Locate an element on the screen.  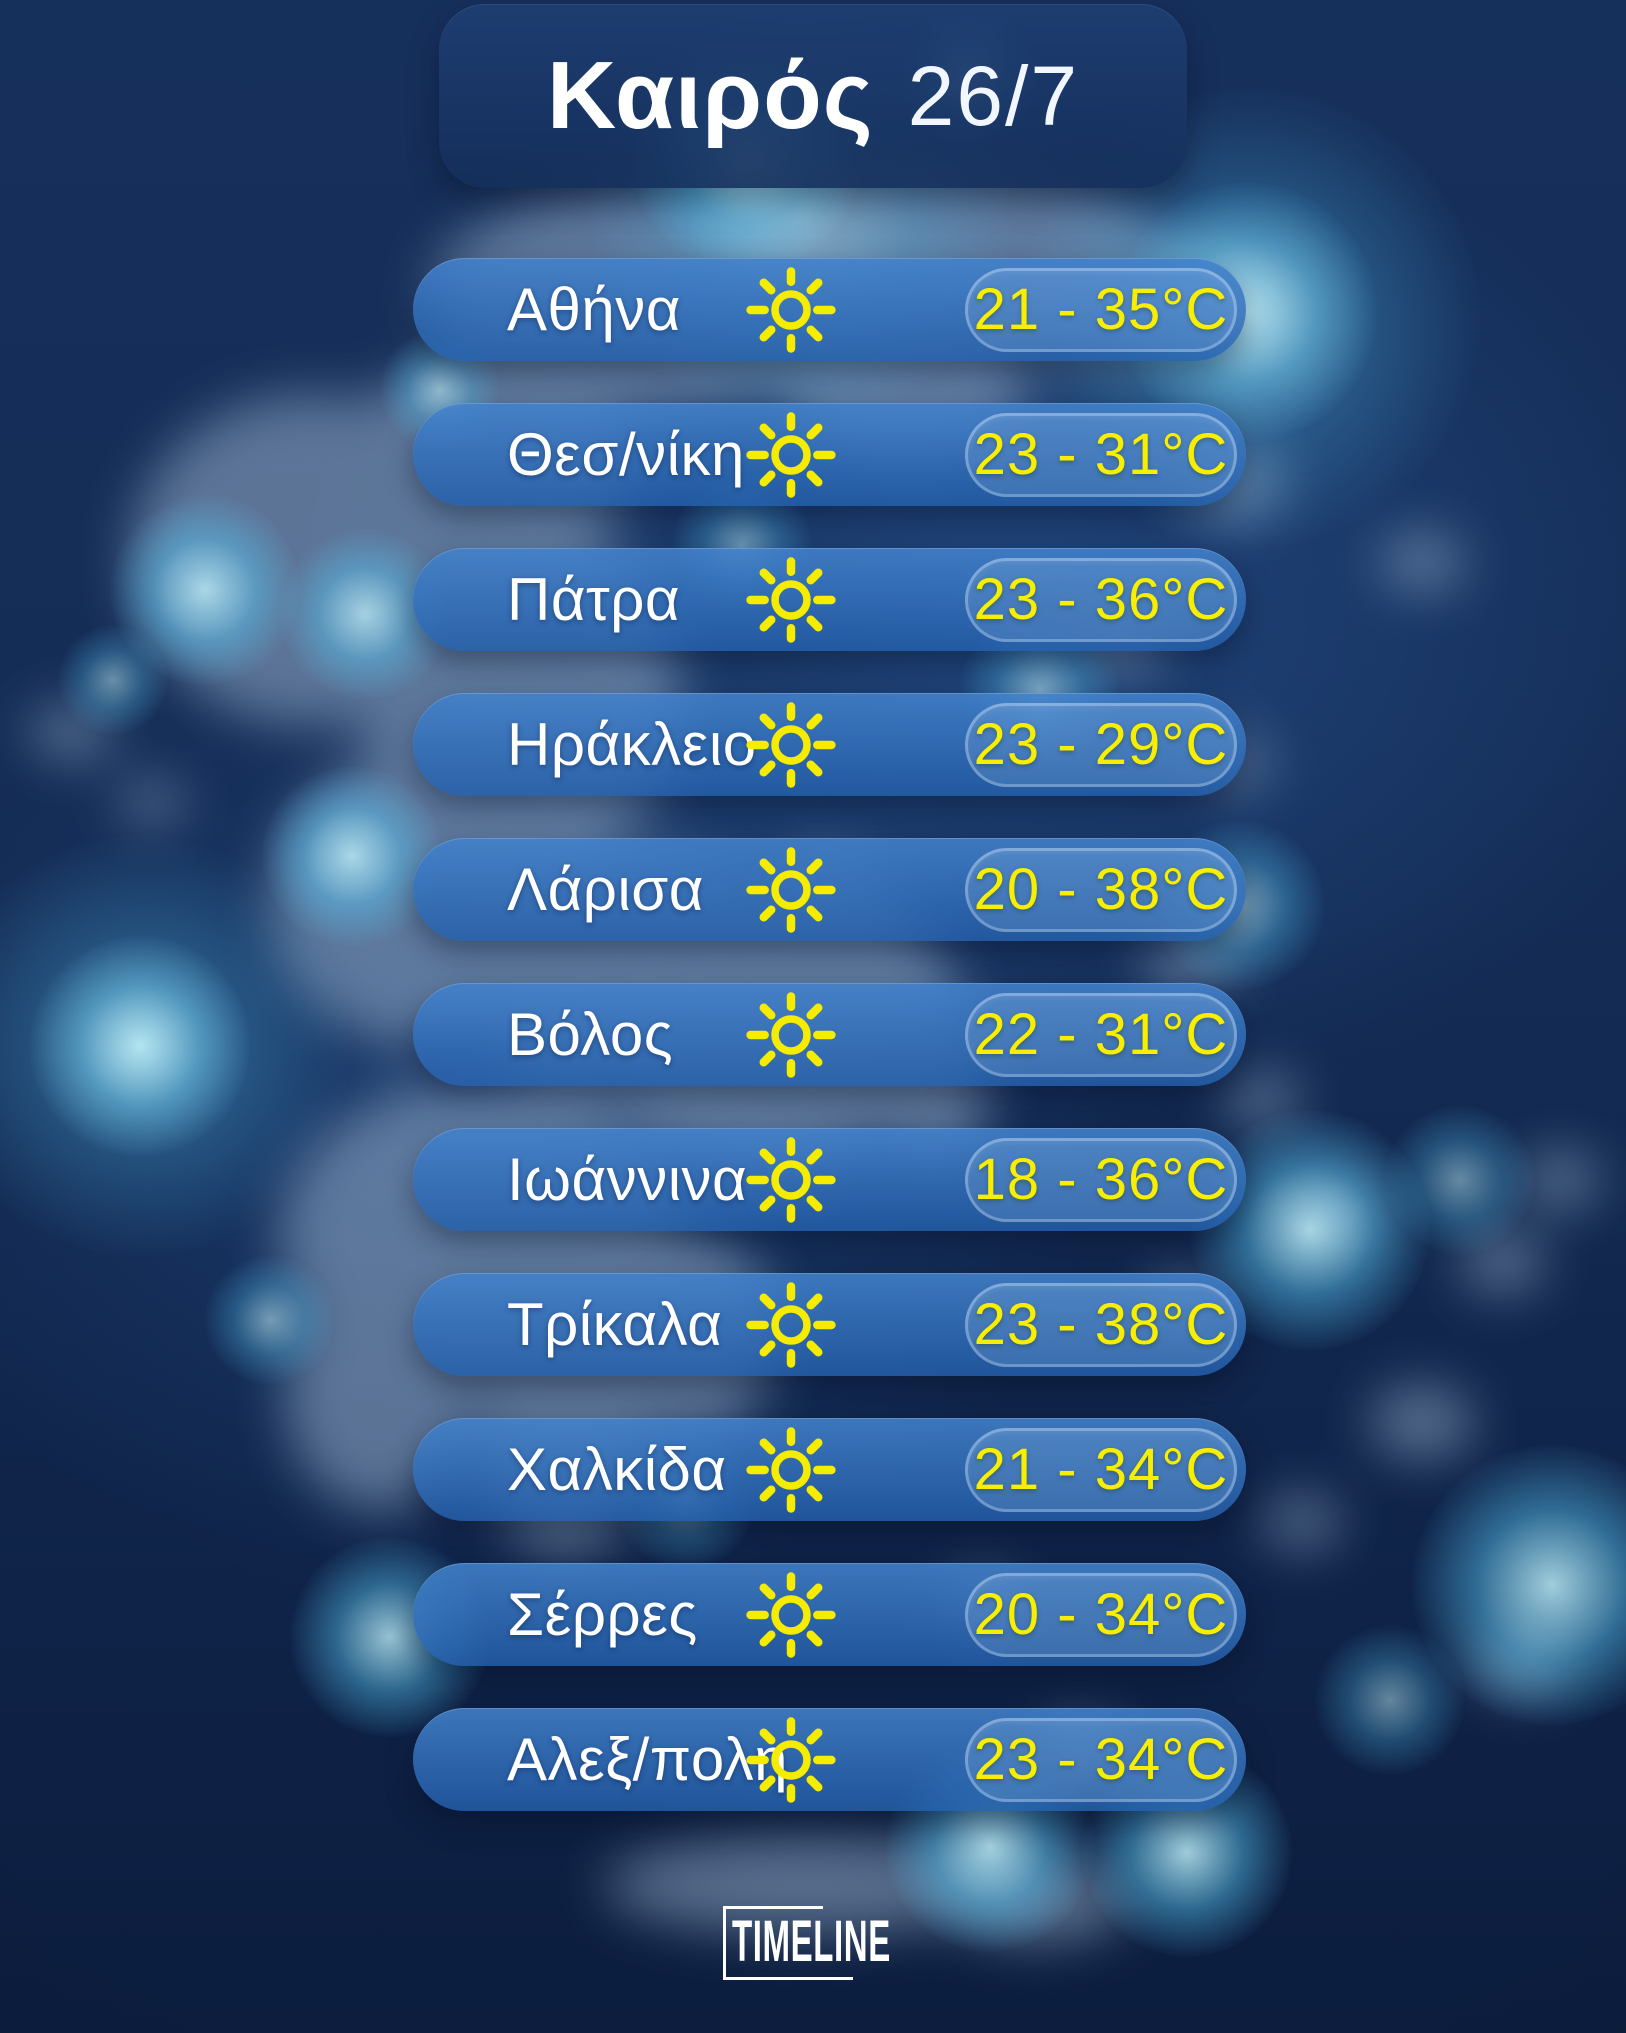
temperature-range: 20 - 34°C is located at coordinates (1101, 1614).